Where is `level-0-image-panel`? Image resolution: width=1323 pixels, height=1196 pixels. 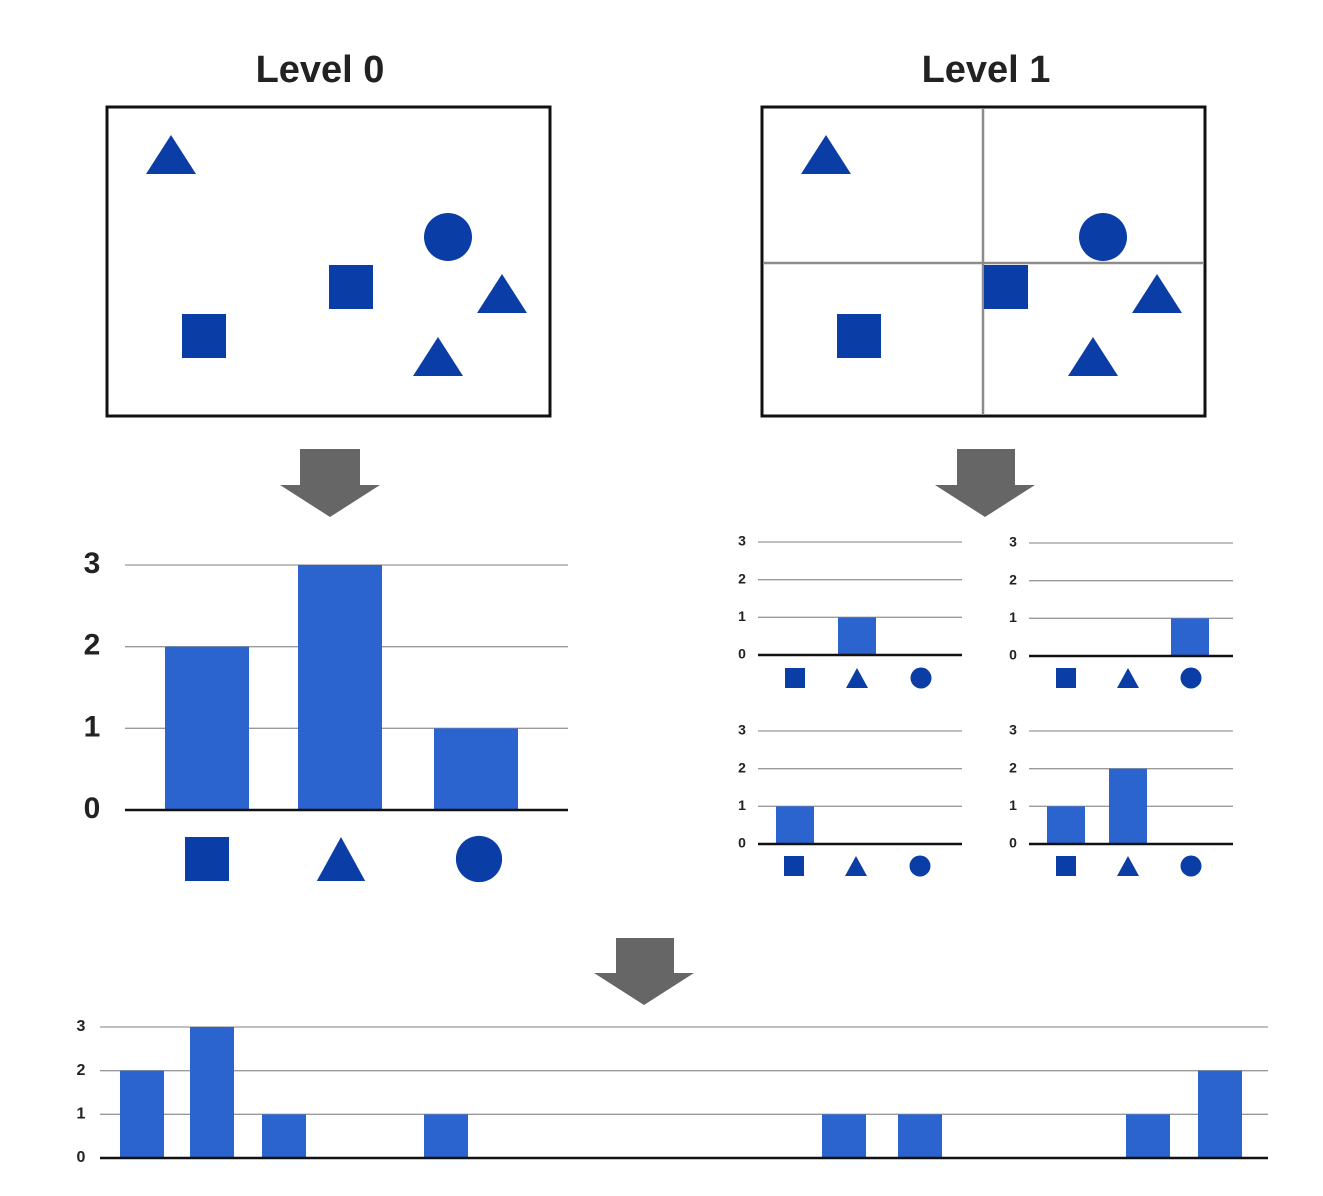 level-0-image-panel is located at coordinates (328, 261).